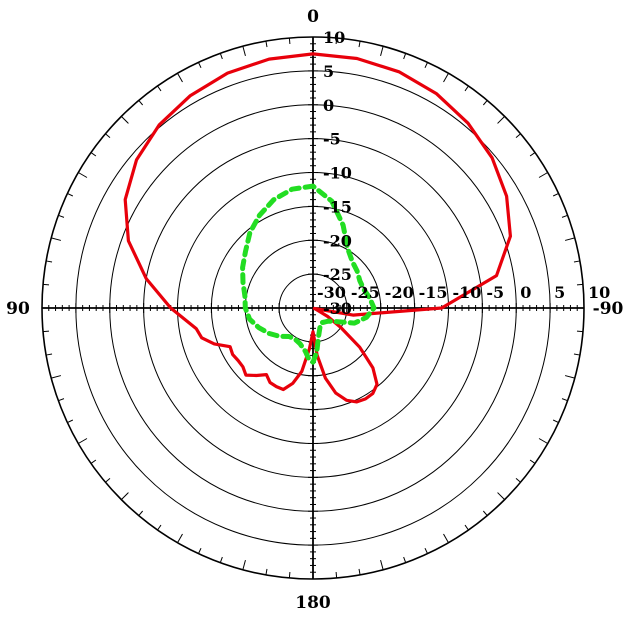 The height and width of the screenshot is (617, 627). What do you see at coordinates (313, 17) in the screenshot?
I see `angle-label-0: 0` at bounding box center [313, 17].